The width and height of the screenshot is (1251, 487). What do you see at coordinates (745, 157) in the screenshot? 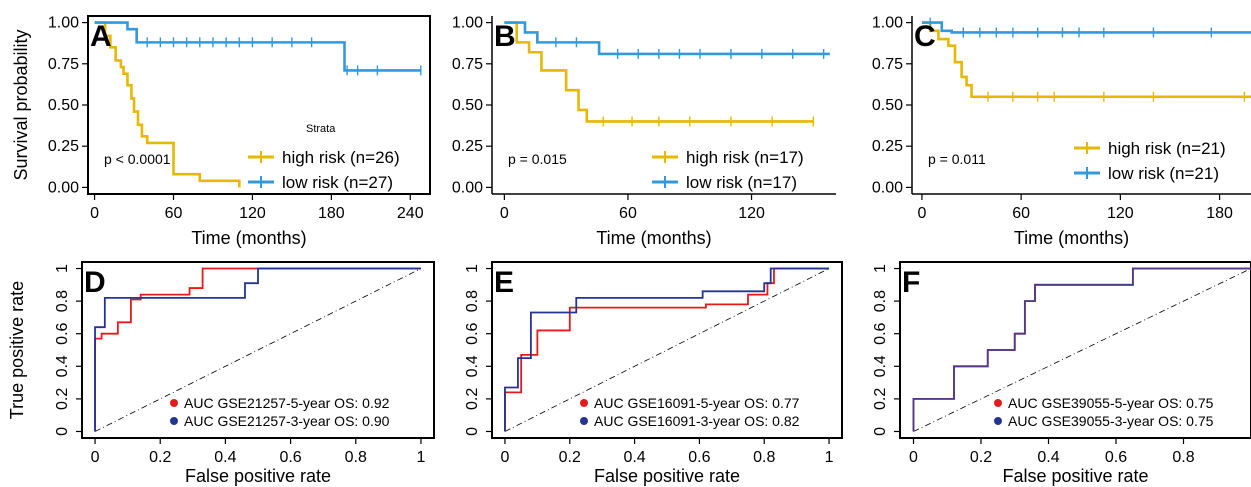
I see `legend-label: high risk (n=17)` at bounding box center [745, 157].